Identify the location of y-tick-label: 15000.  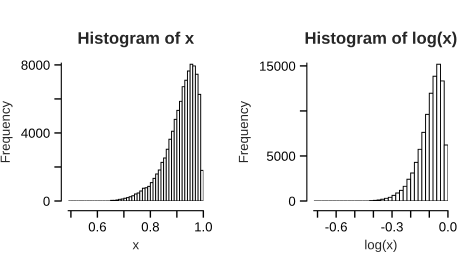
(278, 66).